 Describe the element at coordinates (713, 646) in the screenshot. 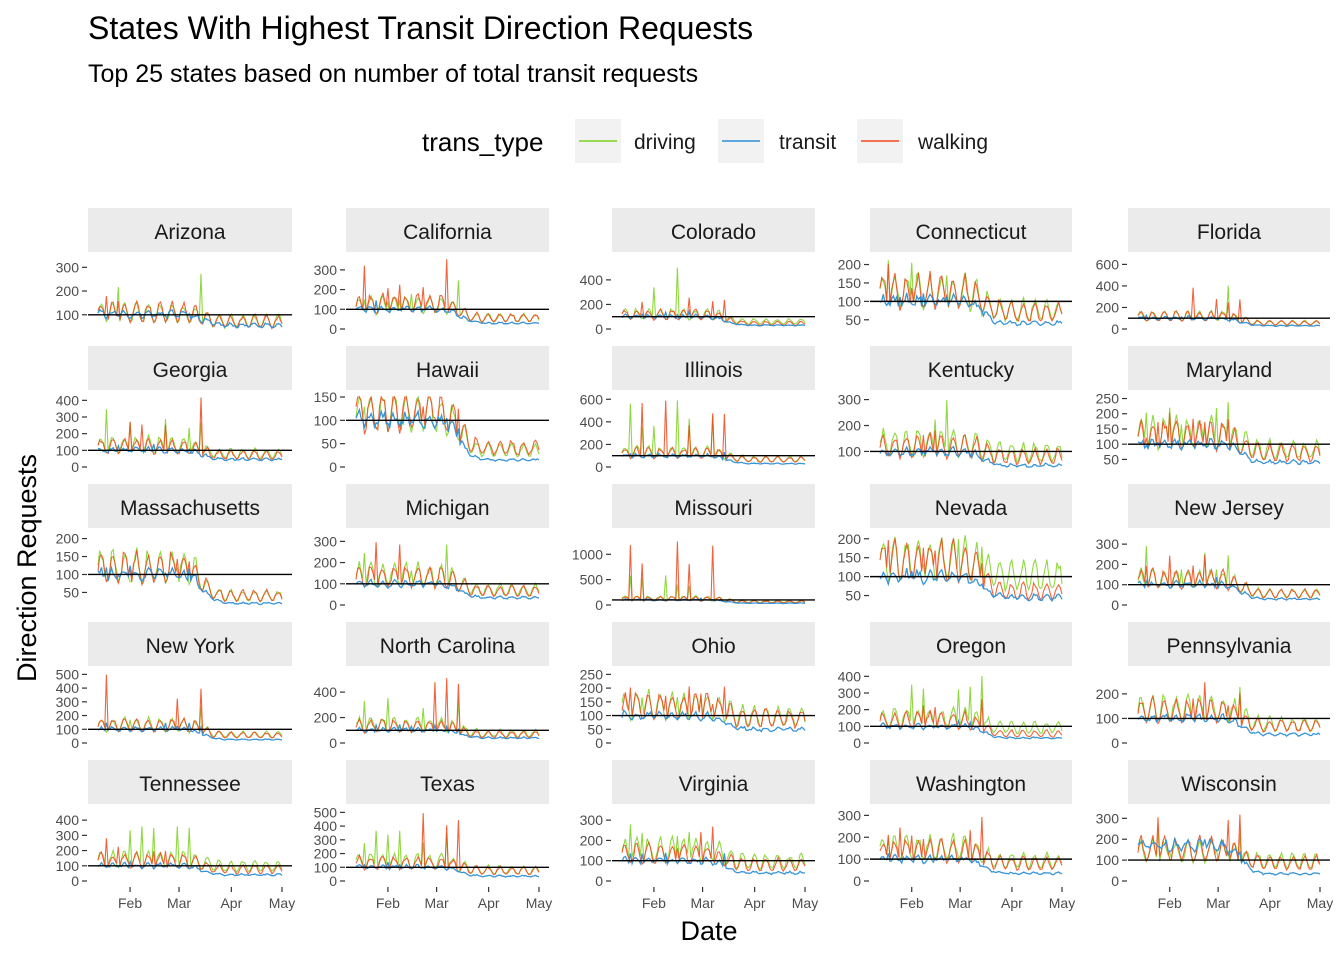

I see `strip-label-ohio: Ohio` at that location.